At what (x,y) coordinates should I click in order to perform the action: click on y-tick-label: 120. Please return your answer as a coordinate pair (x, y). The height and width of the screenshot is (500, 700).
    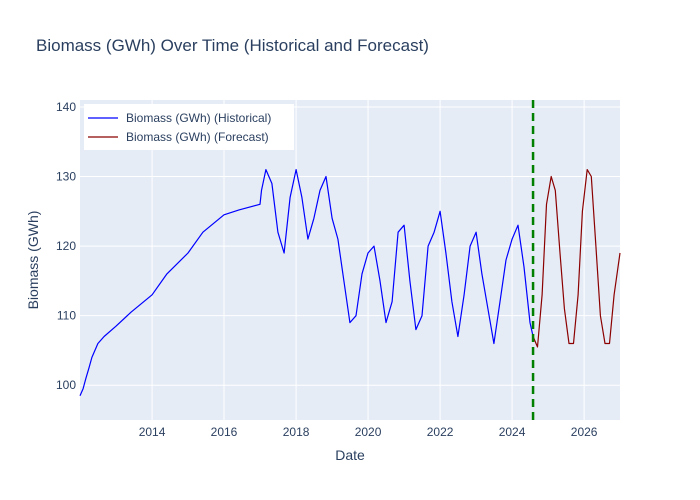
    Looking at the image, I should click on (66, 246).